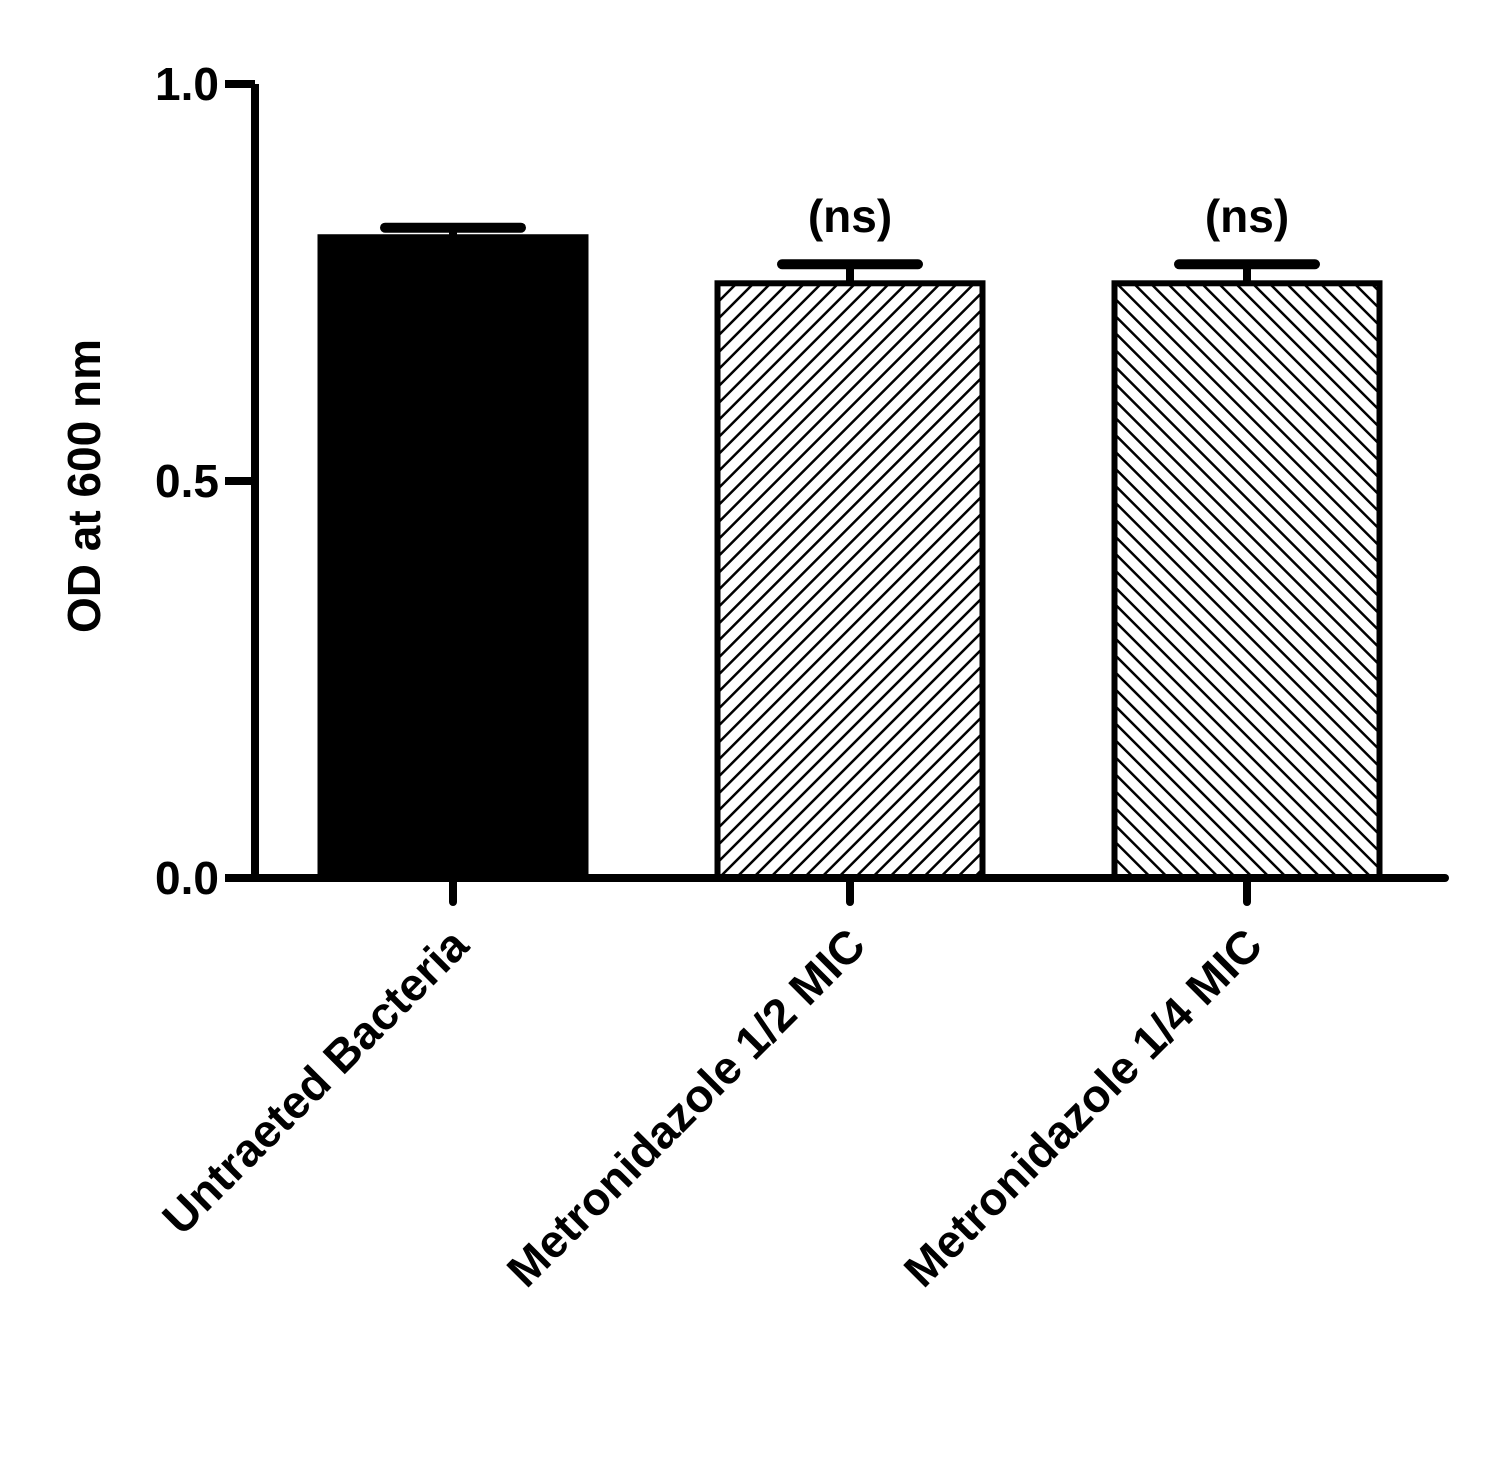  What do you see at coordinates (686, 1107) in the screenshot?
I see `category-label: Metronidazole 1/2 MIC` at bounding box center [686, 1107].